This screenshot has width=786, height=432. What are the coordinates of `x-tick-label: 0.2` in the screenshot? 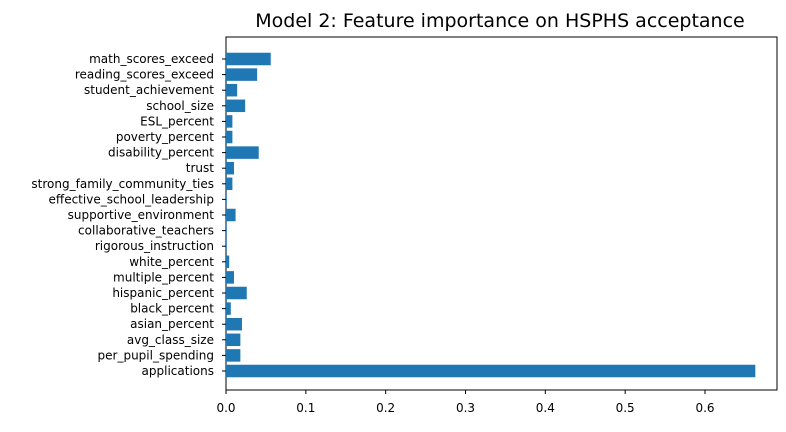 It's located at (385, 408).